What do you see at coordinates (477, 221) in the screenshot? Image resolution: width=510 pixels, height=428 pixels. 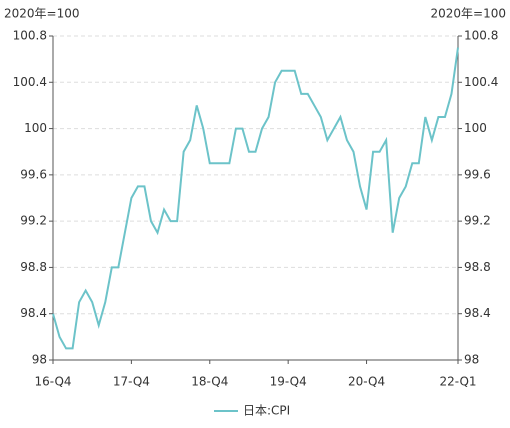 I see `y2-tick-label: 99.2` at bounding box center [477, 221].